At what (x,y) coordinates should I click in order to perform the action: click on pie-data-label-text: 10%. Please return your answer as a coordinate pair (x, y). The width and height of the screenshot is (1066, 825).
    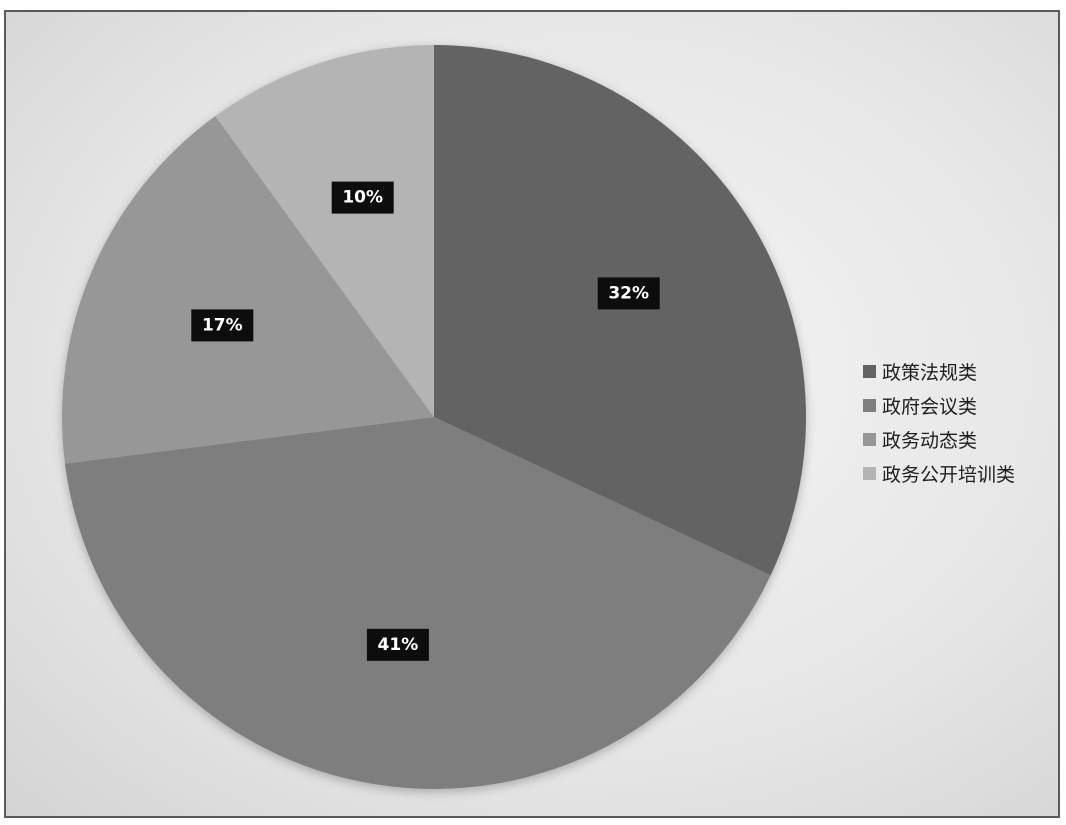
    Looking at the image, I should click on (362, 198).